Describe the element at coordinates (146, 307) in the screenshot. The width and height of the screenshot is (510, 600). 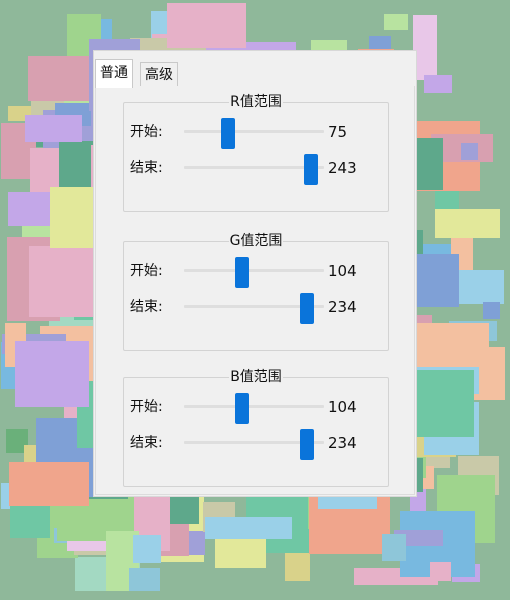
I see `g-end-label: 结束:` at that location.